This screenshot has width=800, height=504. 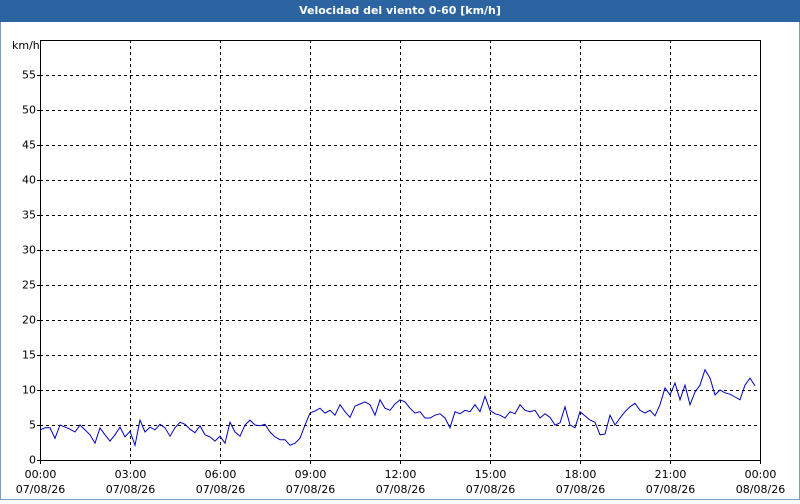 I want to click on y-tick-label: 10, so click(x=29, y=390).